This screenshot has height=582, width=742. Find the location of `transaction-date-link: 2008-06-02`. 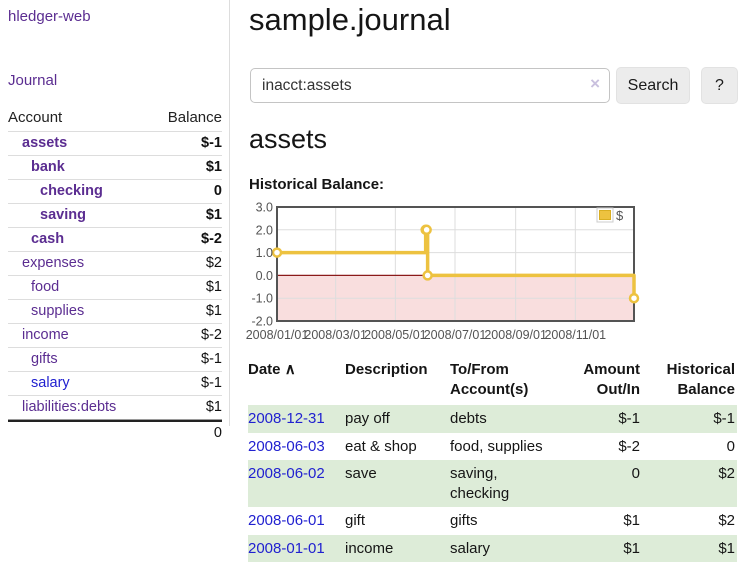

transaction-date-link: 2008-06-02 is located at coordinates (286, 473).